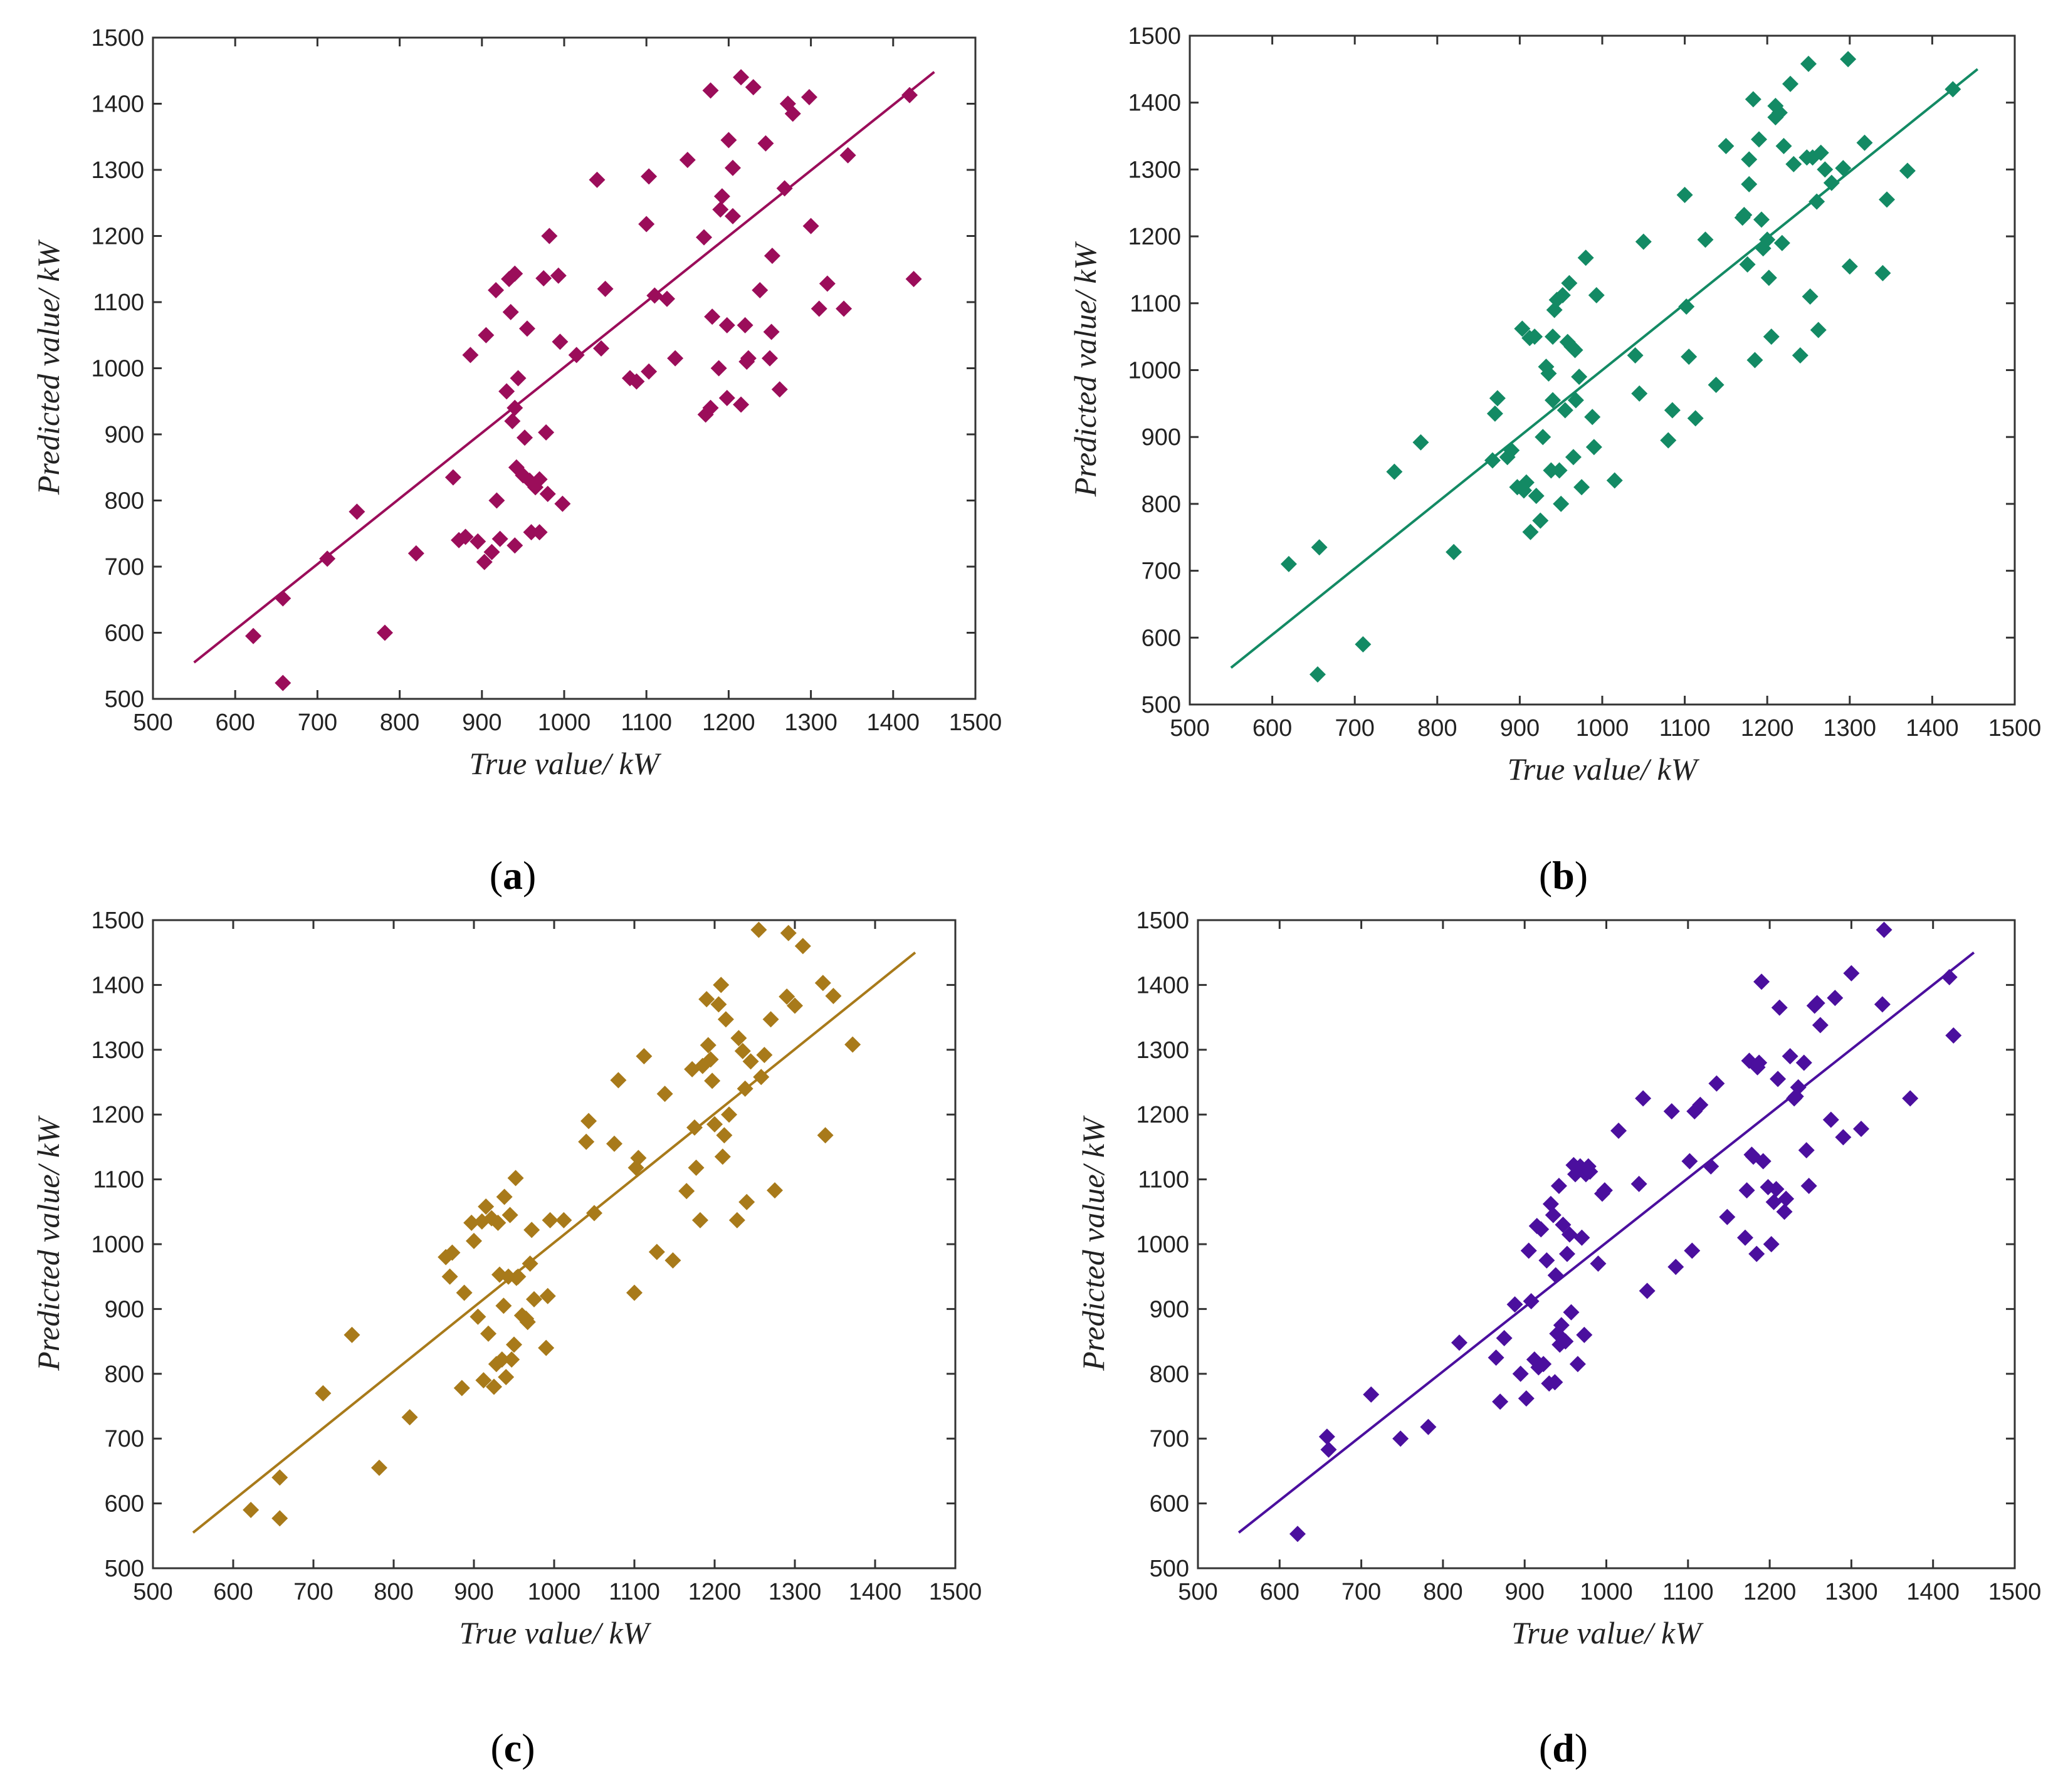 The width and height of the screenshot is (2063, 1792). I want to click on x-tick-label: 1100, so click(1688, 1592).